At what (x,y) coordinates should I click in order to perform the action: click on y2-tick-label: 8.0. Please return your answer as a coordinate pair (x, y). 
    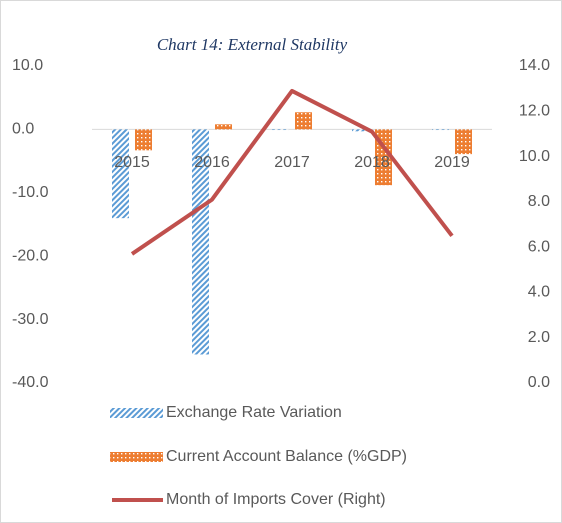
    Looking at the image, I should click on (539, 201).